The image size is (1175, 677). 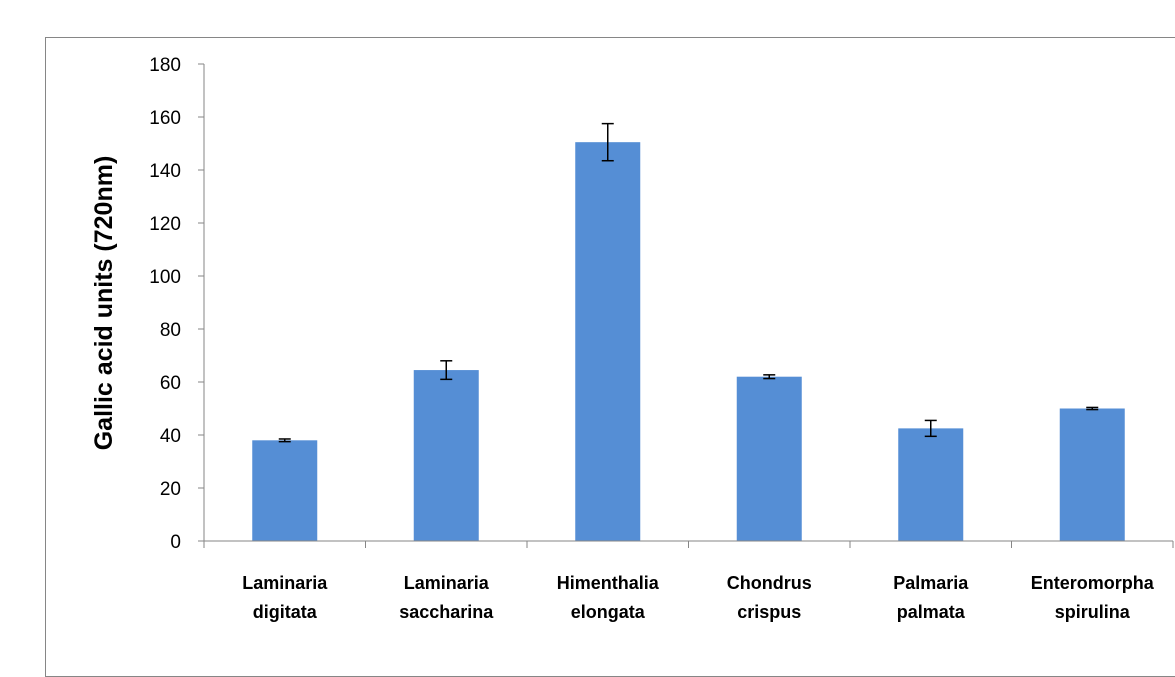 What do you see at coordinates (165, 171) in the screenshot?
I see `y-tick-label: 140` at bounding box center [165, 171].